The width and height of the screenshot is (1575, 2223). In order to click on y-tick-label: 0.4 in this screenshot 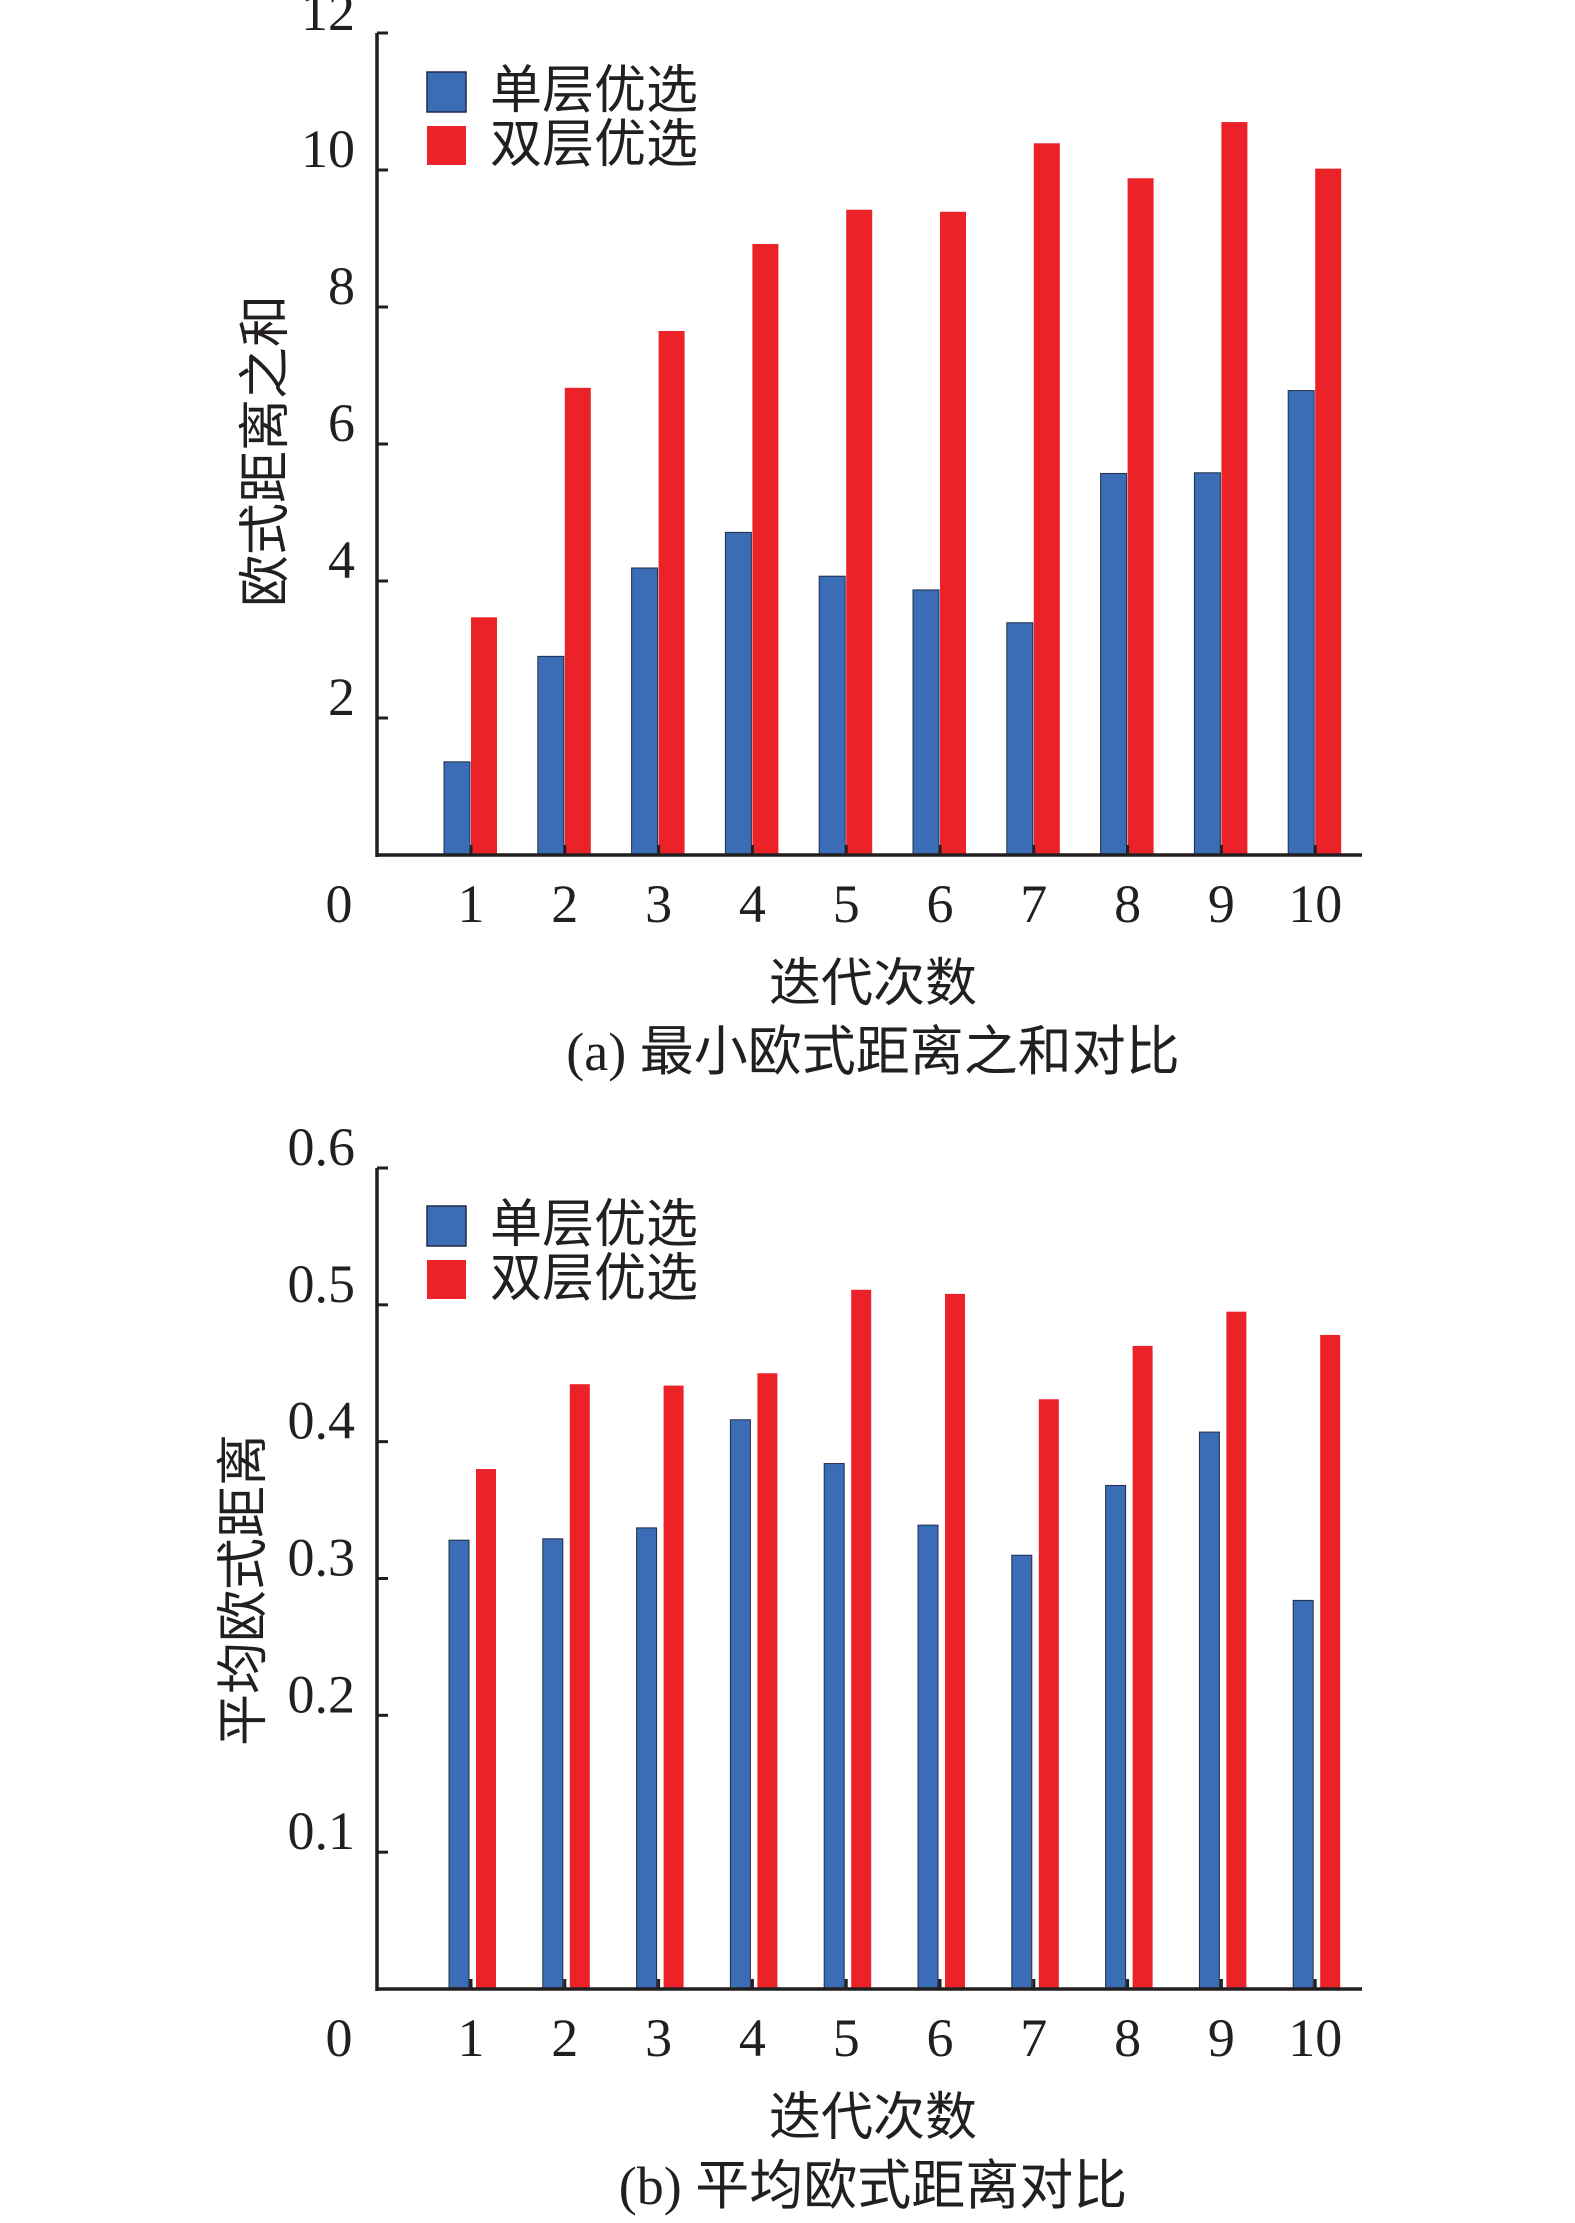, I will do `click(322, 1421)`.